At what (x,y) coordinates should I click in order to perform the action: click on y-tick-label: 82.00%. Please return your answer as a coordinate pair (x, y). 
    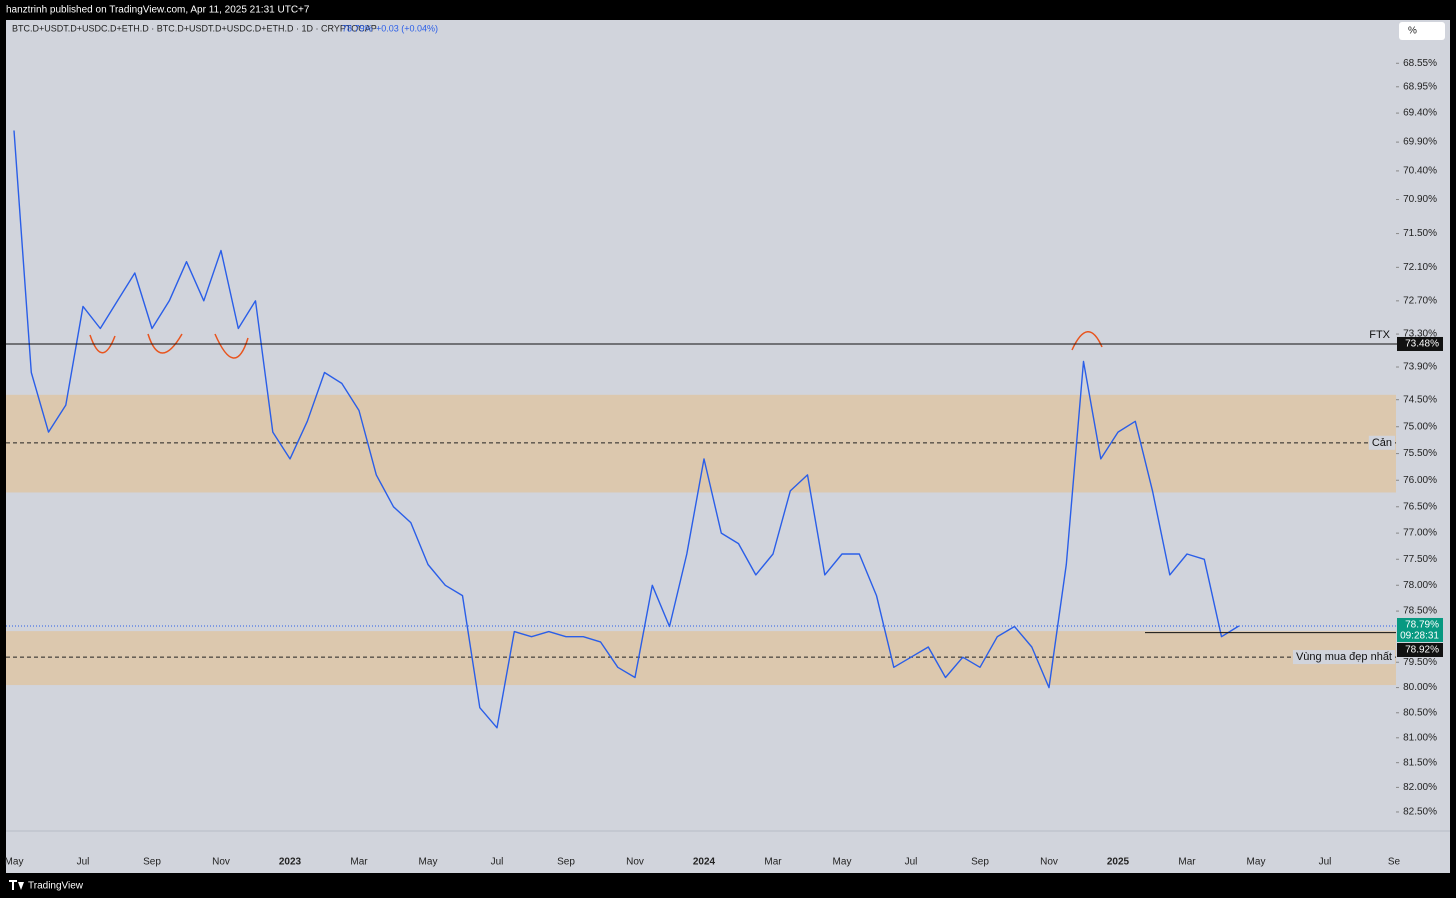
    Looking at the image, I should click on (1420, 787).